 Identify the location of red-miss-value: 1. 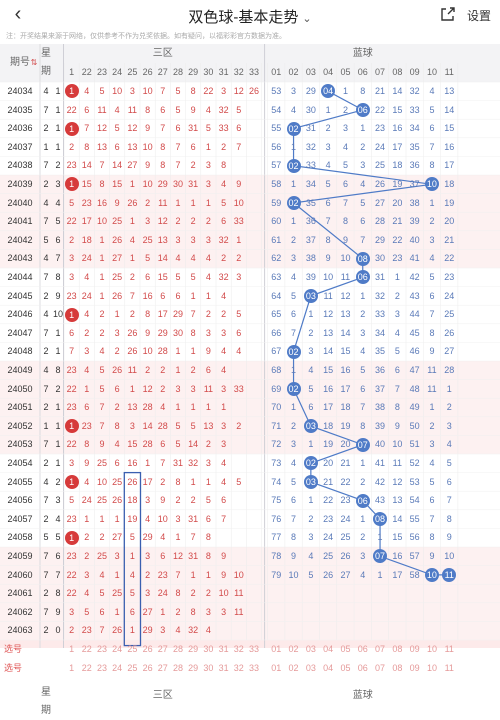
(208, 407).